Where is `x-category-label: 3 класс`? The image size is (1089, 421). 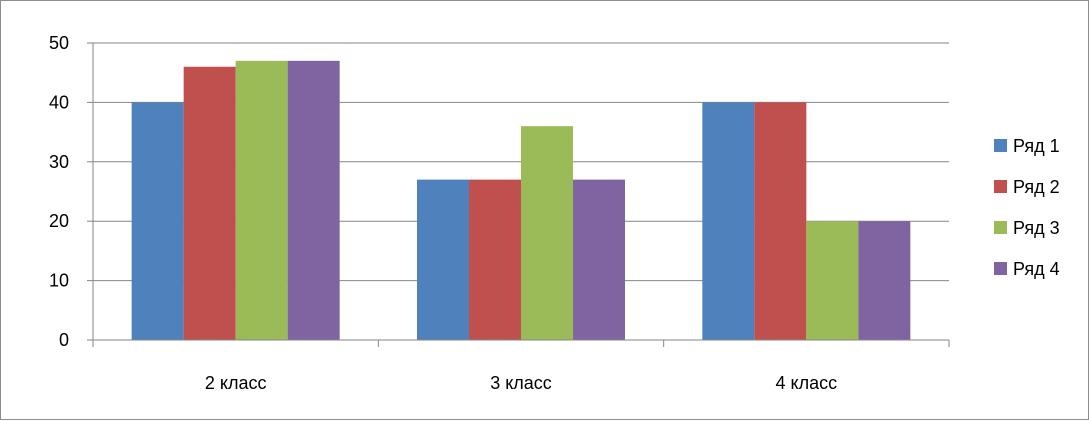 x-category-label: 3 класс is located at coordinates (521, 383).